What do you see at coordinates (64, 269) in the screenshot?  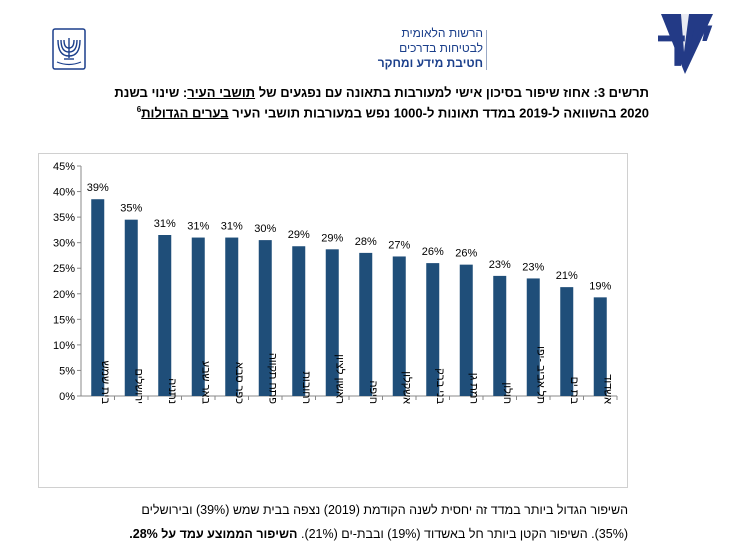 I see `y-tick-label: 25%` at bounding box center [64, 269].